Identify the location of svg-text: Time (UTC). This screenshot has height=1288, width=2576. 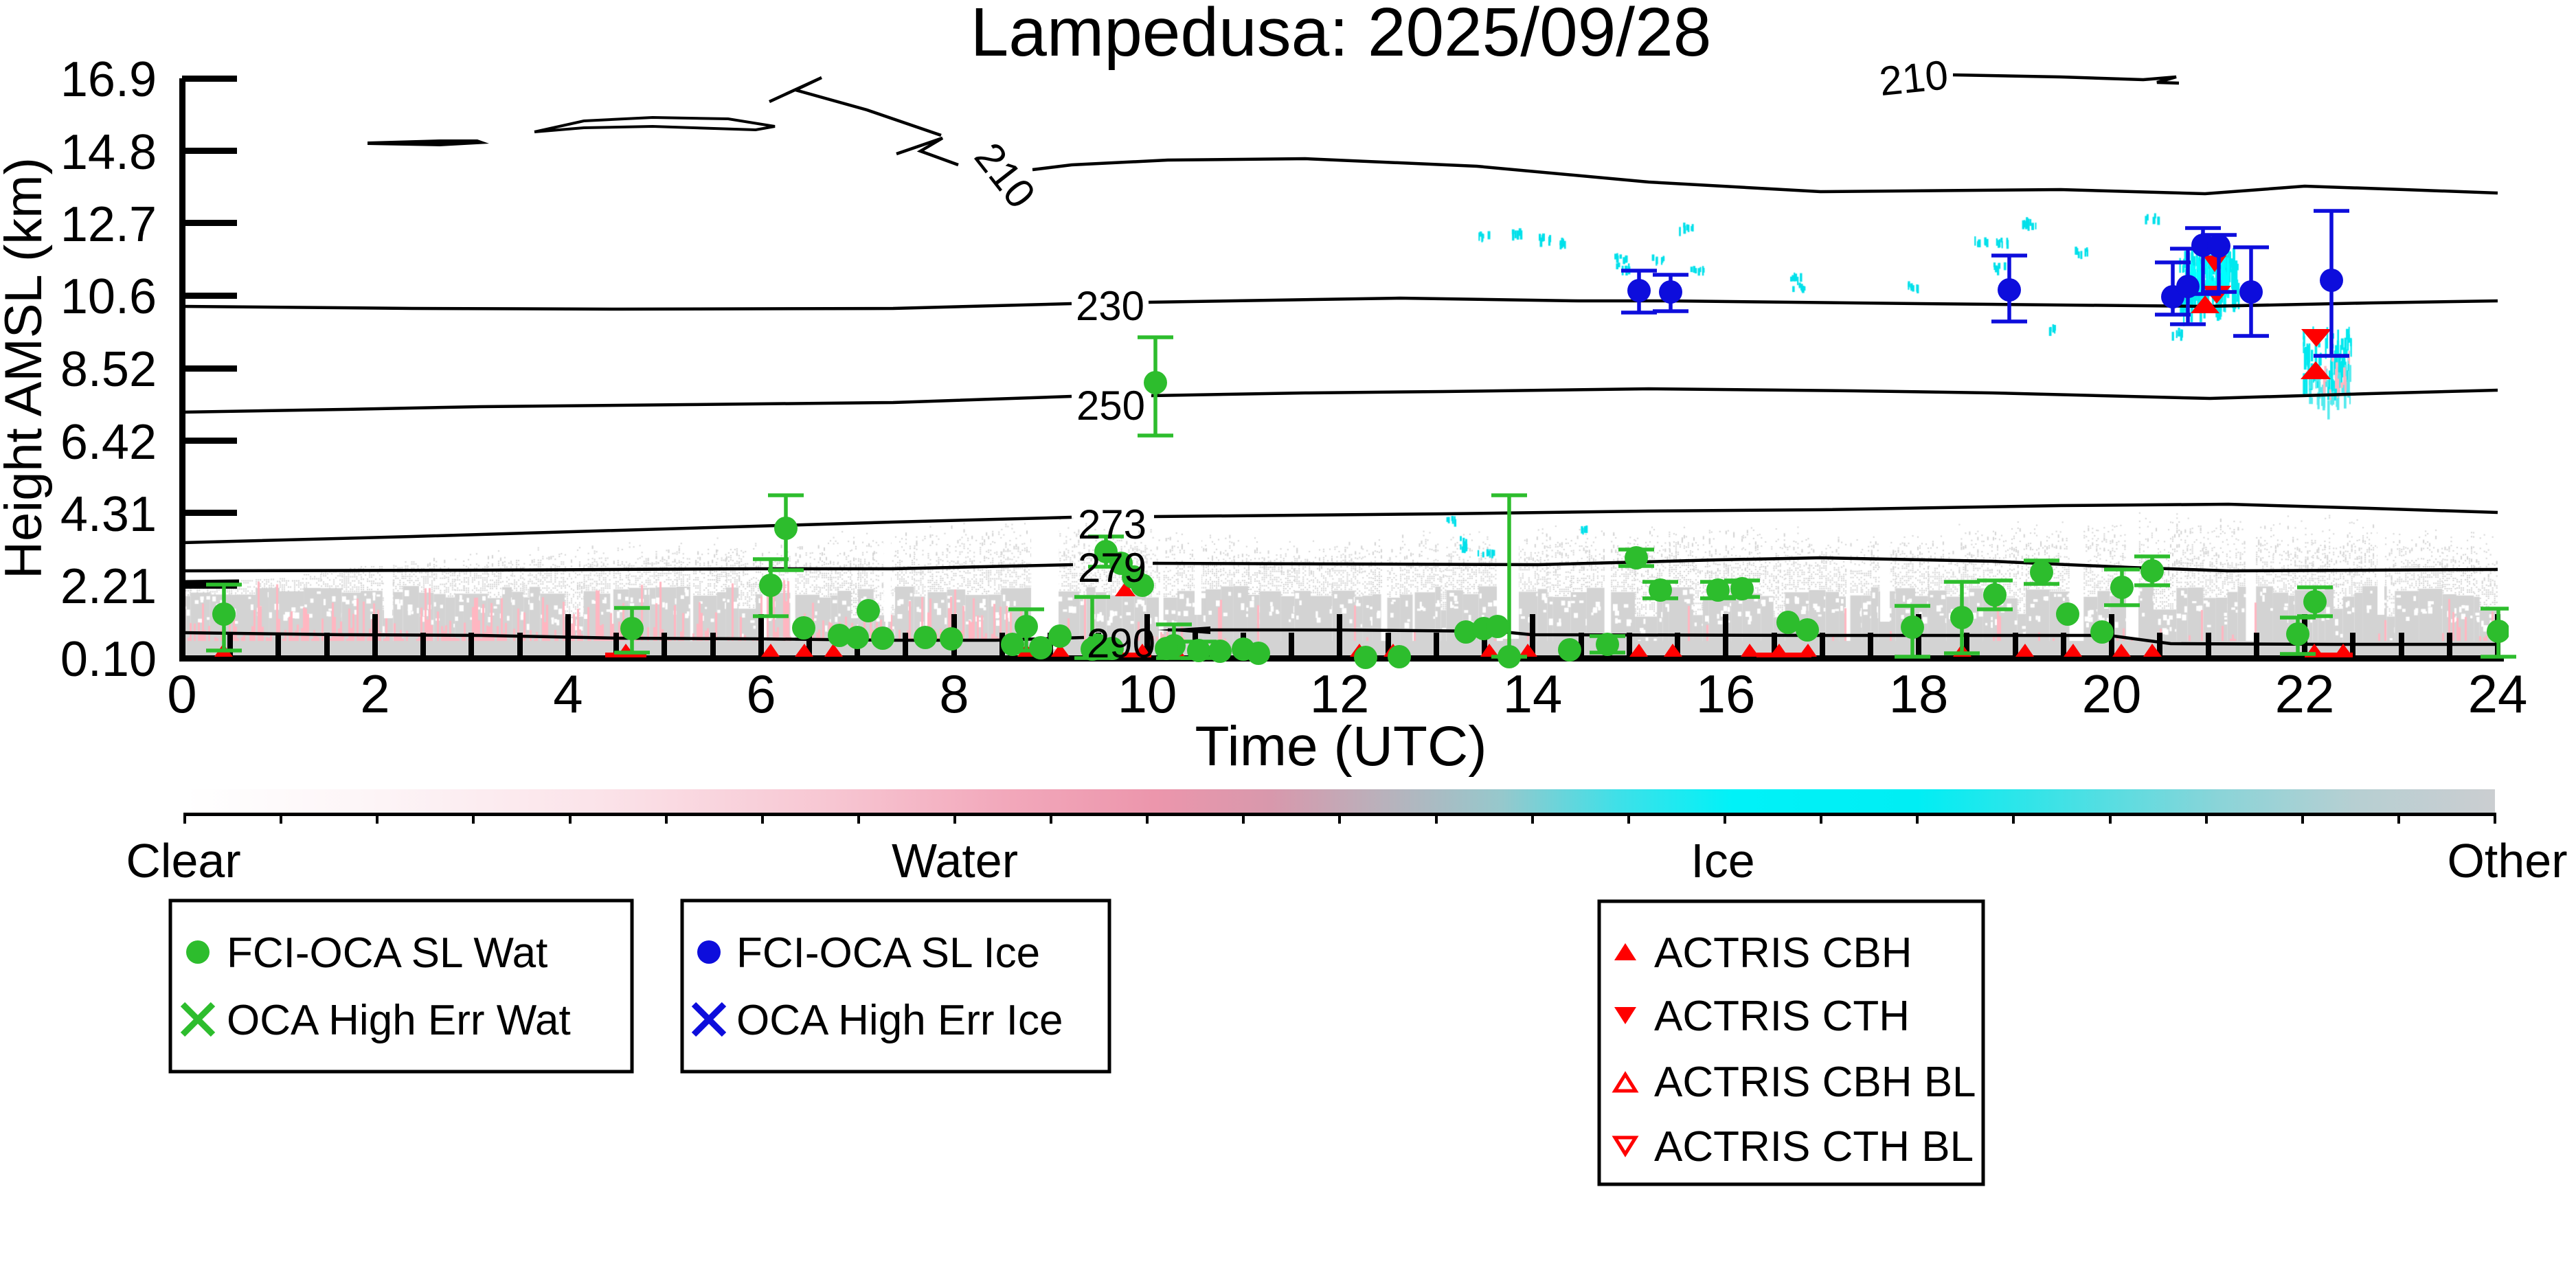
(1341, 746).